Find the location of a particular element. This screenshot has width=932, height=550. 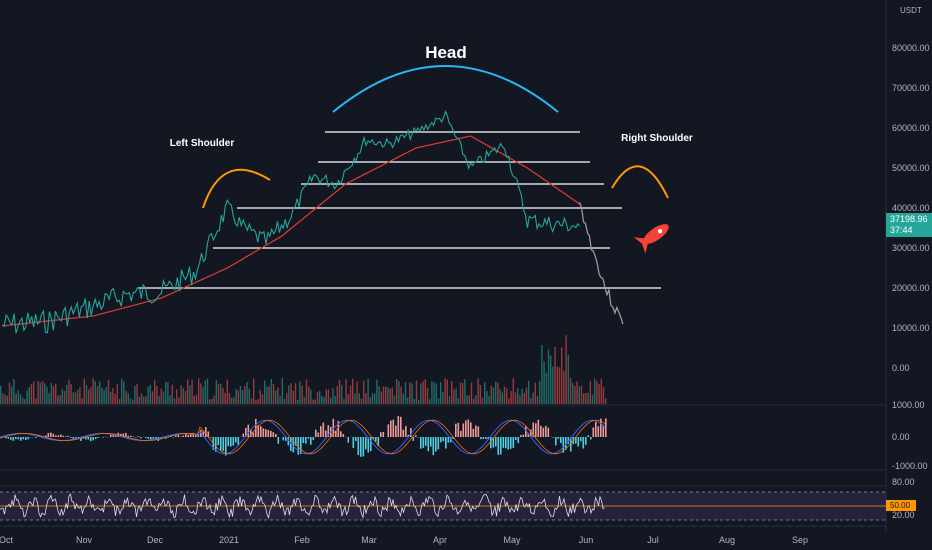

projection-series is located at coordinates (601, 263).